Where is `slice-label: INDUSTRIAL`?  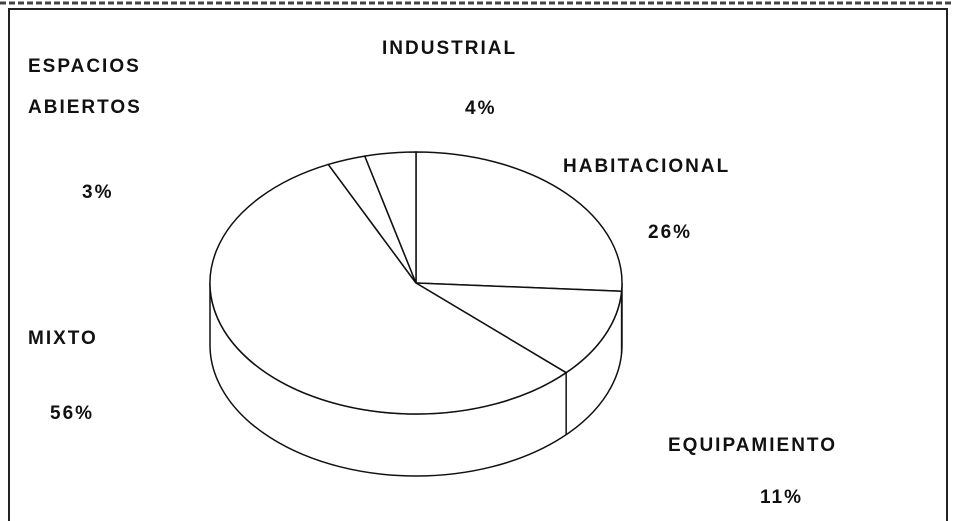
slice-label: INDUSTRIAL is located at coordinates (450, 48).